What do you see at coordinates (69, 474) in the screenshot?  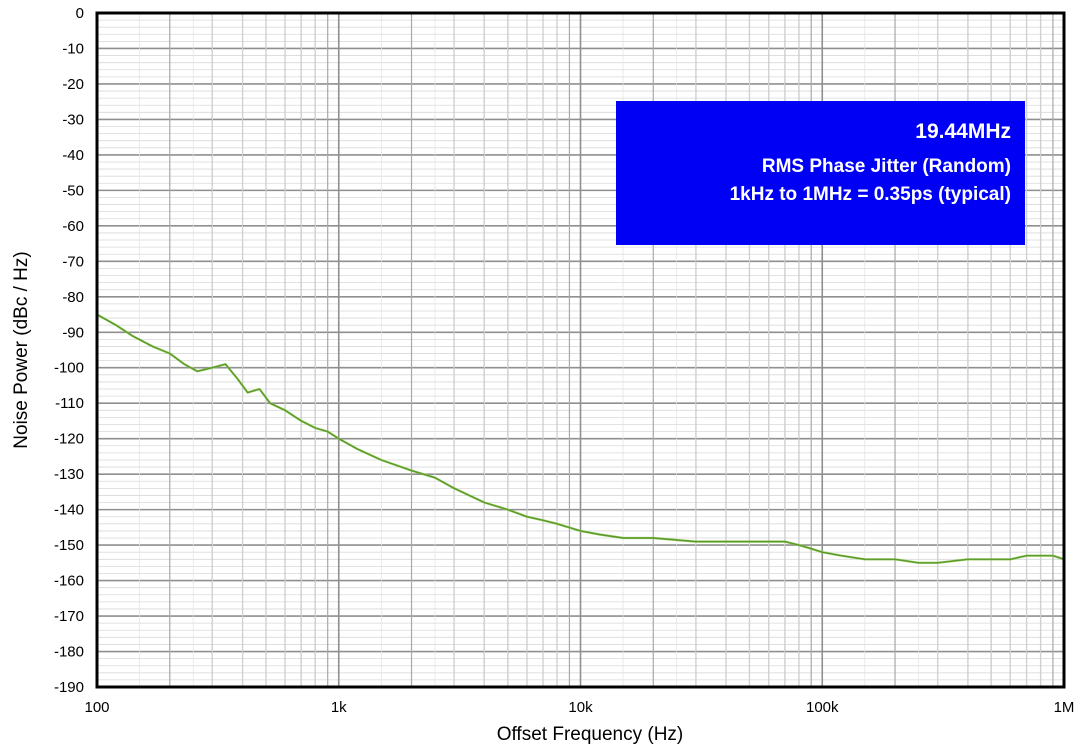 I see `y-tick-label: -130` at bounding box center [69, 474].